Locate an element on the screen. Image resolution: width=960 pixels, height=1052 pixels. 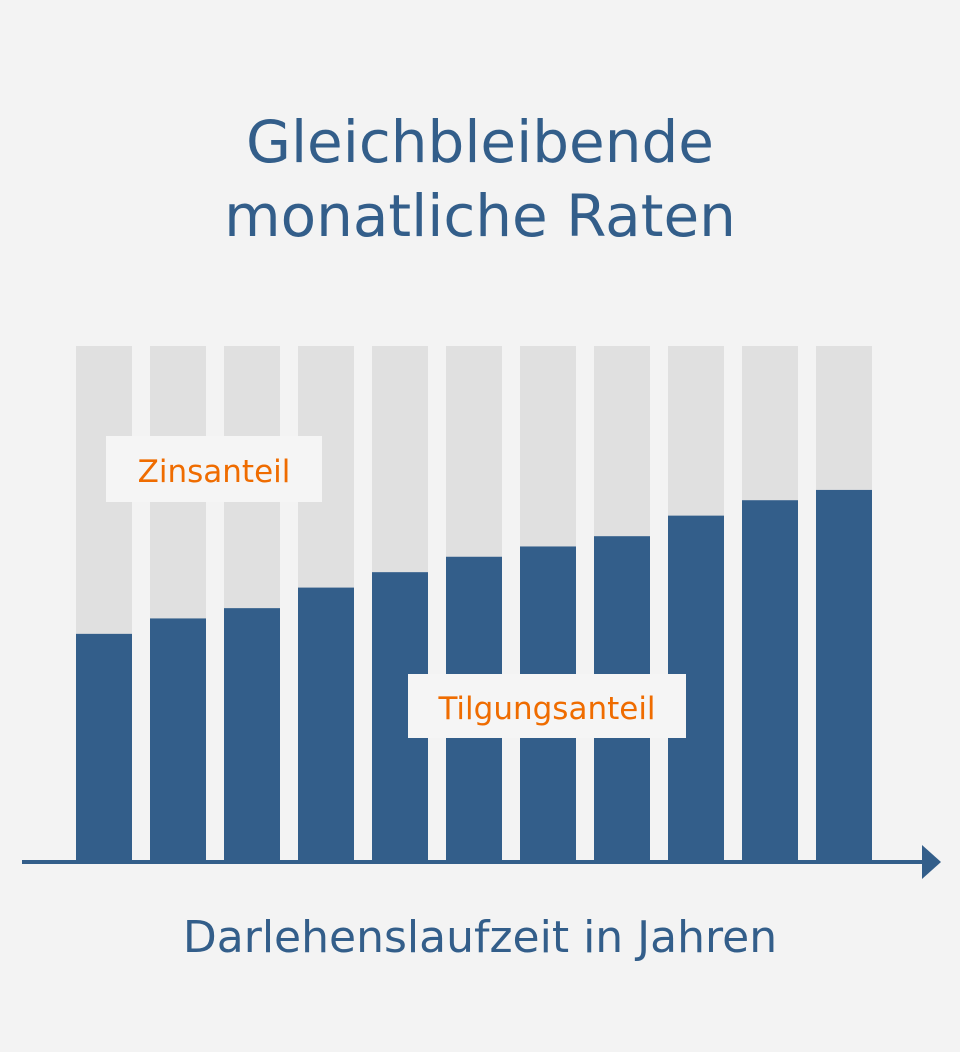
zins-label: Zinsanteil is located at coordinates (214, 469).